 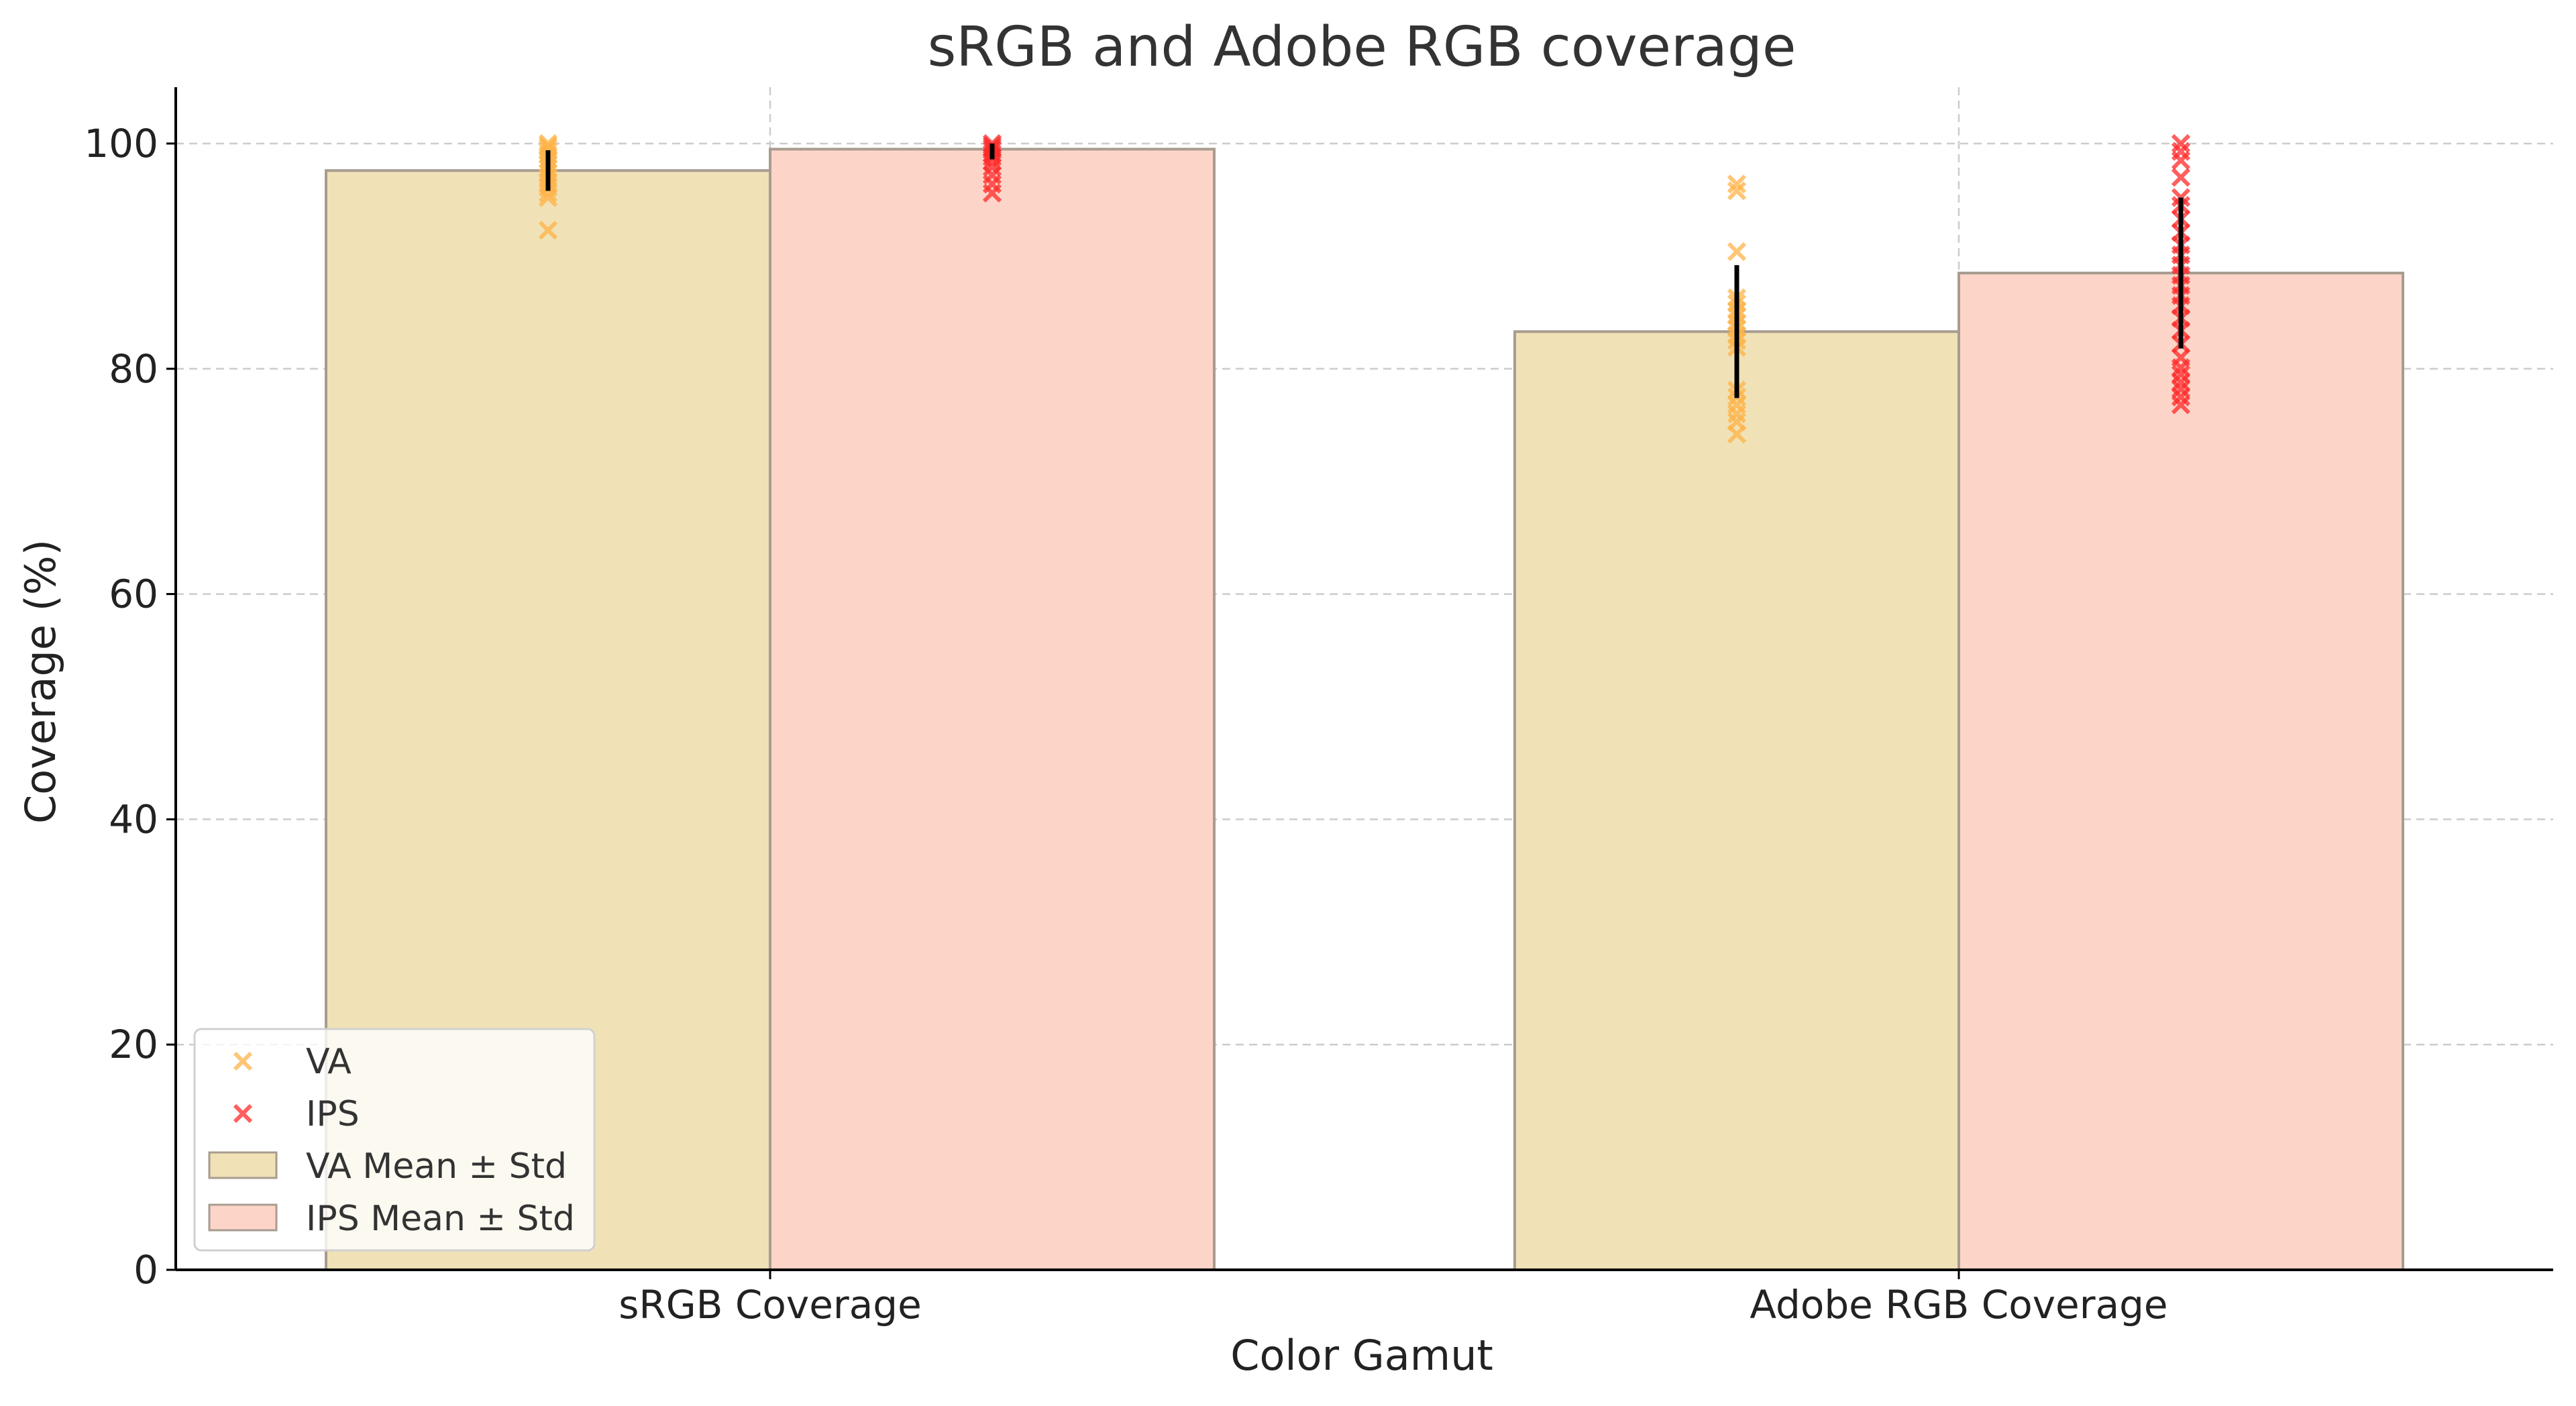 What do you see at coordinates (121, 143) in the screenshot?
I see `y-tick-label: 100` at bounding box center [121, 143].